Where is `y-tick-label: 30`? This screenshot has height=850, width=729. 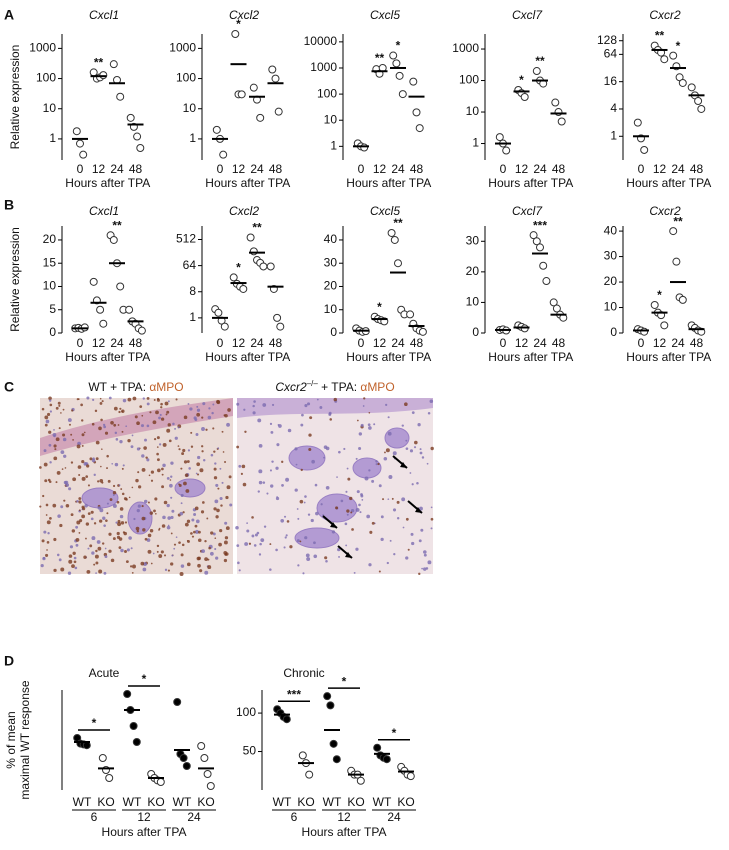 y-tick-label: 30 is located at coordinates (331, 262).